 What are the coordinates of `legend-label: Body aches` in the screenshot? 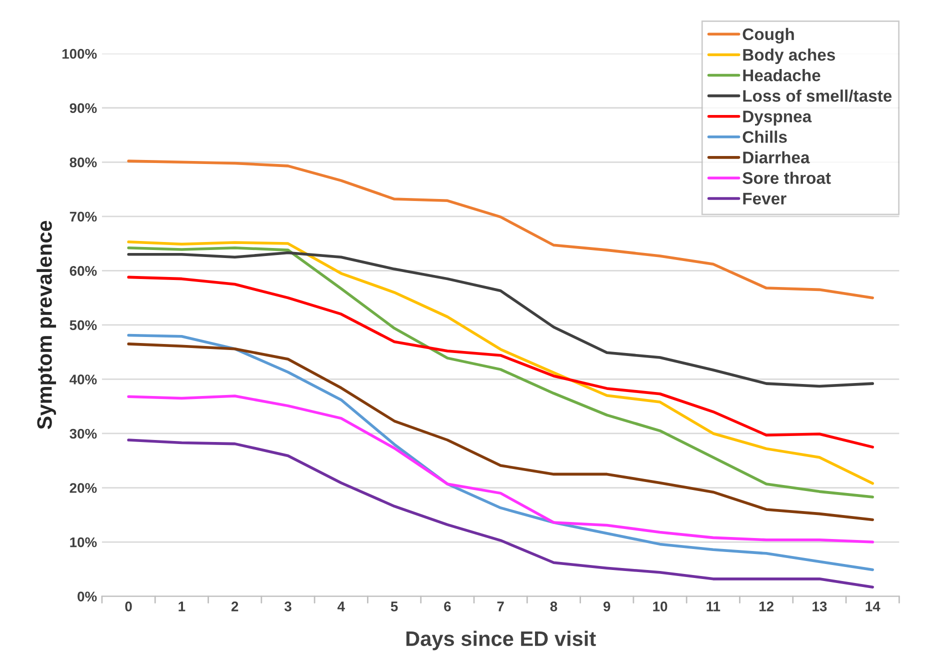 It's located at (789, 56).